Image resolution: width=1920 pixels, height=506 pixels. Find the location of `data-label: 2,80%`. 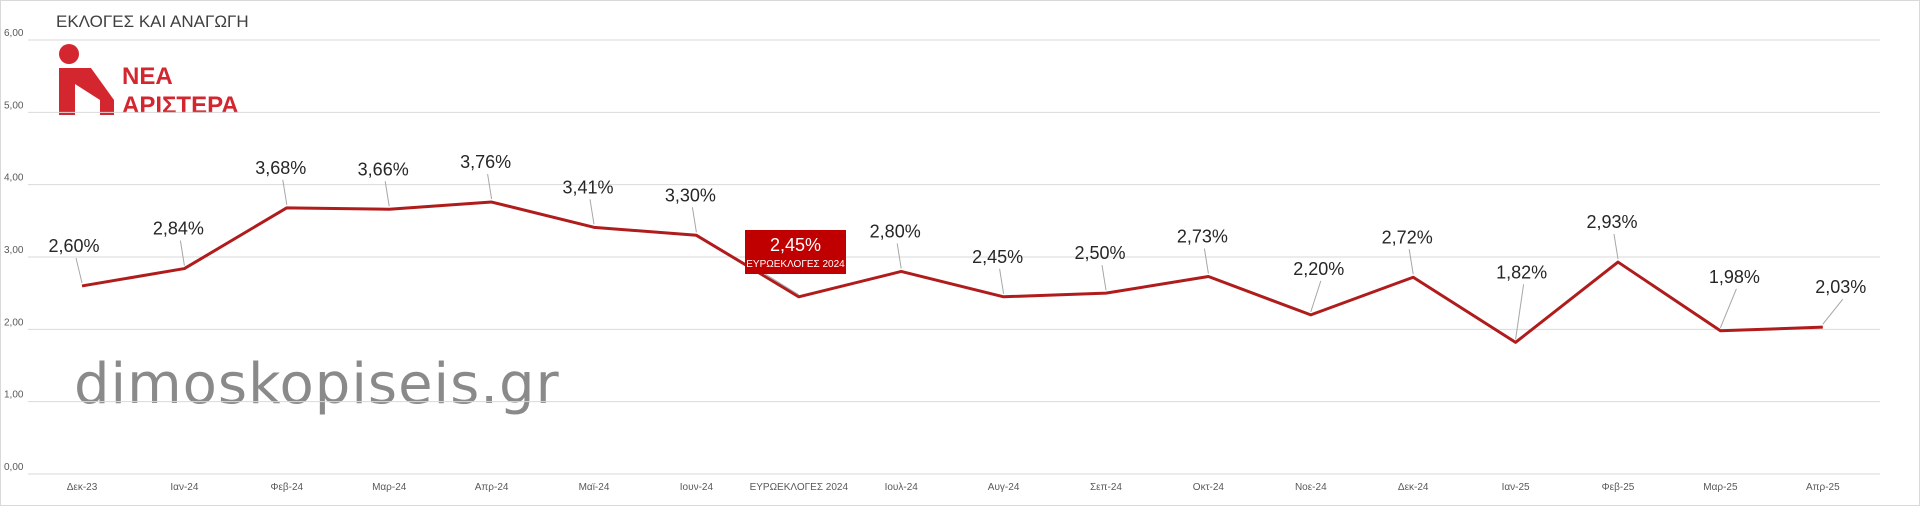

data-label: 2,80% is located at coordinates (895, 231).